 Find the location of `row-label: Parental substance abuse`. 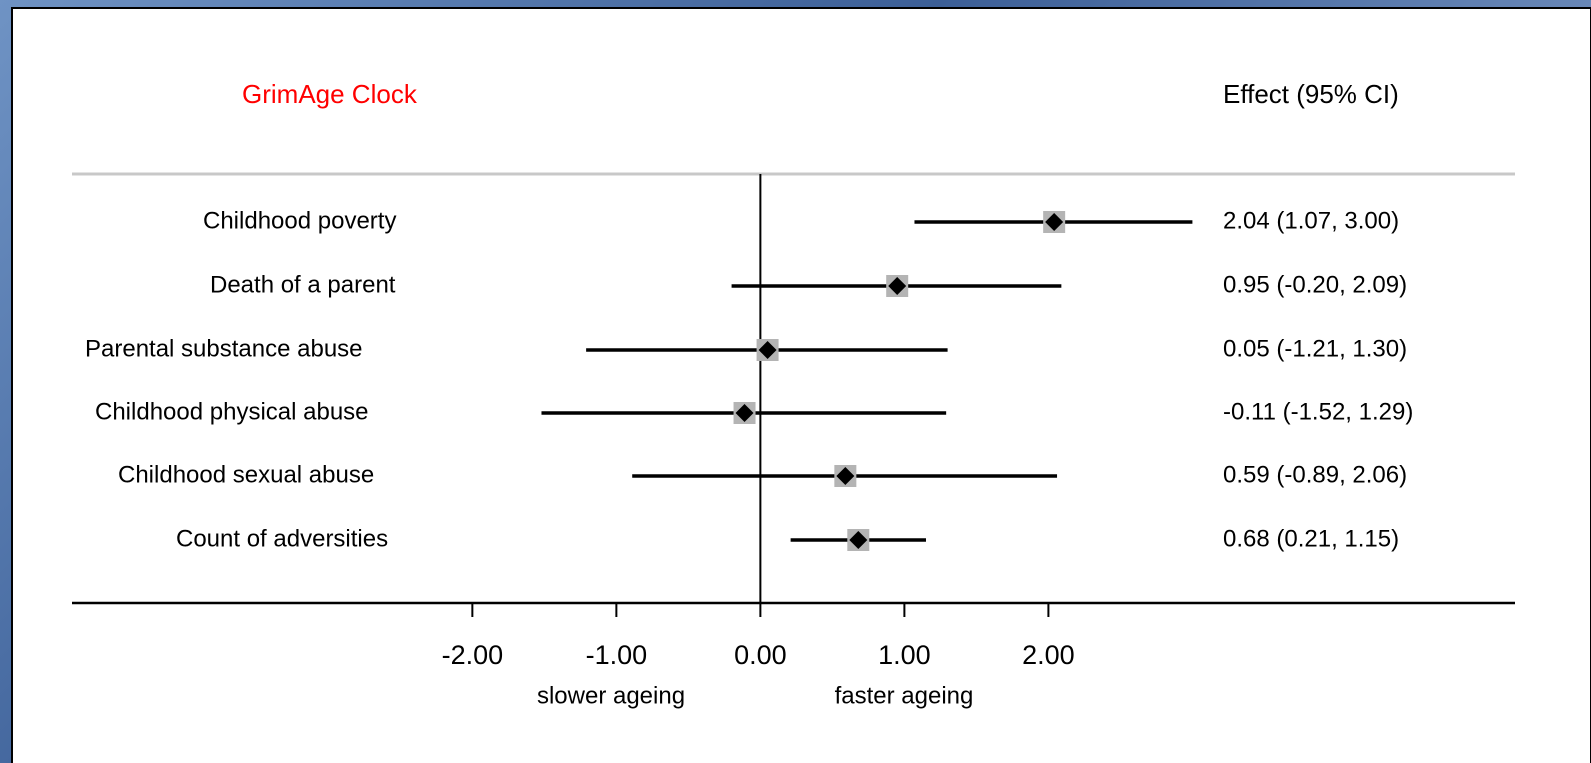

row-label: Parental substance abuse is located at coordinates (224, 348).